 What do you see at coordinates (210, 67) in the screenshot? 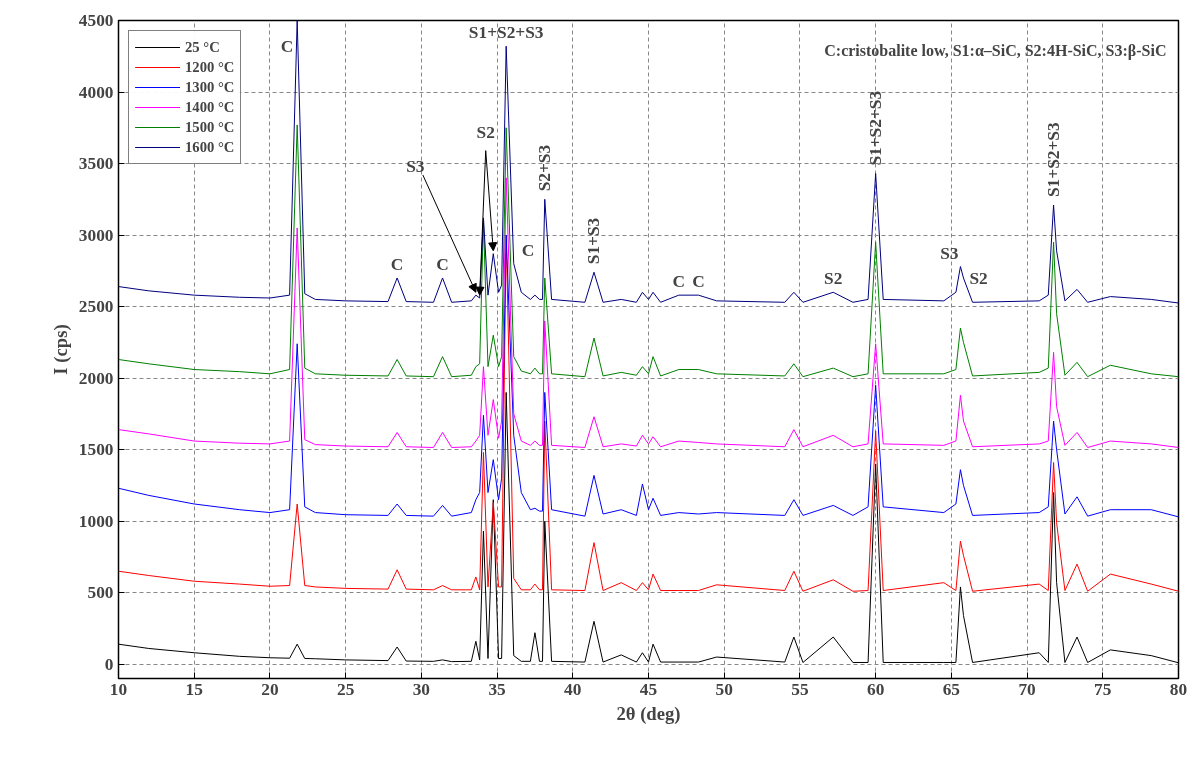
I see `legend-label: 1200 °C` at bounding box center [210, 67].